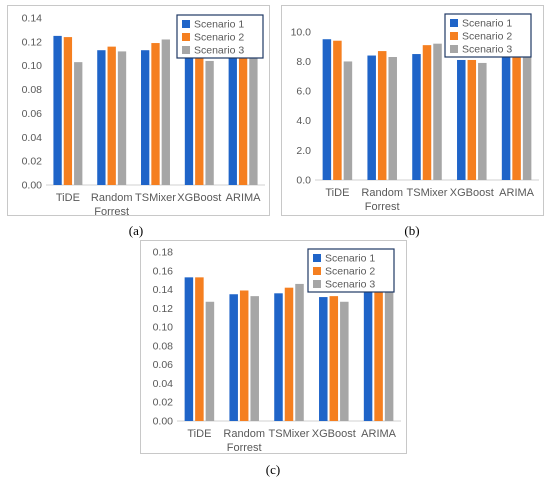 The height and width of the screenshot is (481, 550). What do you see at coordinates (412, 230) in the screenshot?
I see `caption-b: (b)` at bounding box center [412, 230].